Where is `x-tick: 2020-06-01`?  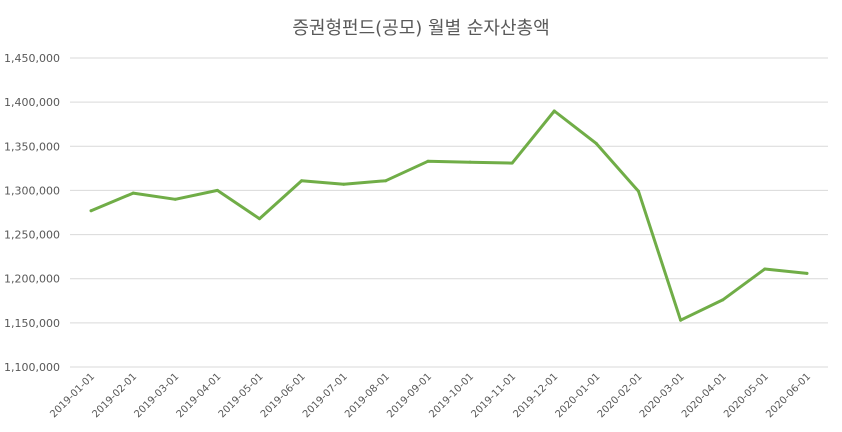
x-tick: 2020-06-01 is located at coordinates (788, 395).